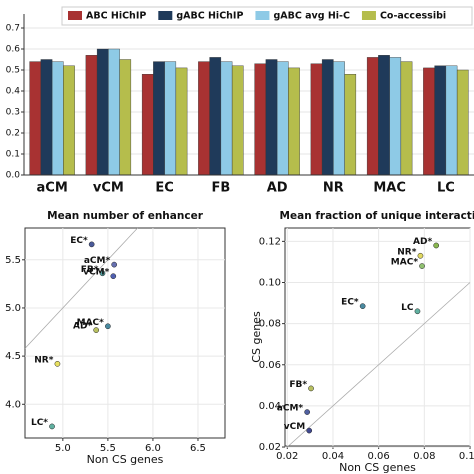 The height and width of the screenshot is (474, 474). What do you see at coordinates (270, 324) in the screenshot?
I see `y-tick-label: 0.08` at bounding box center [270, 324].